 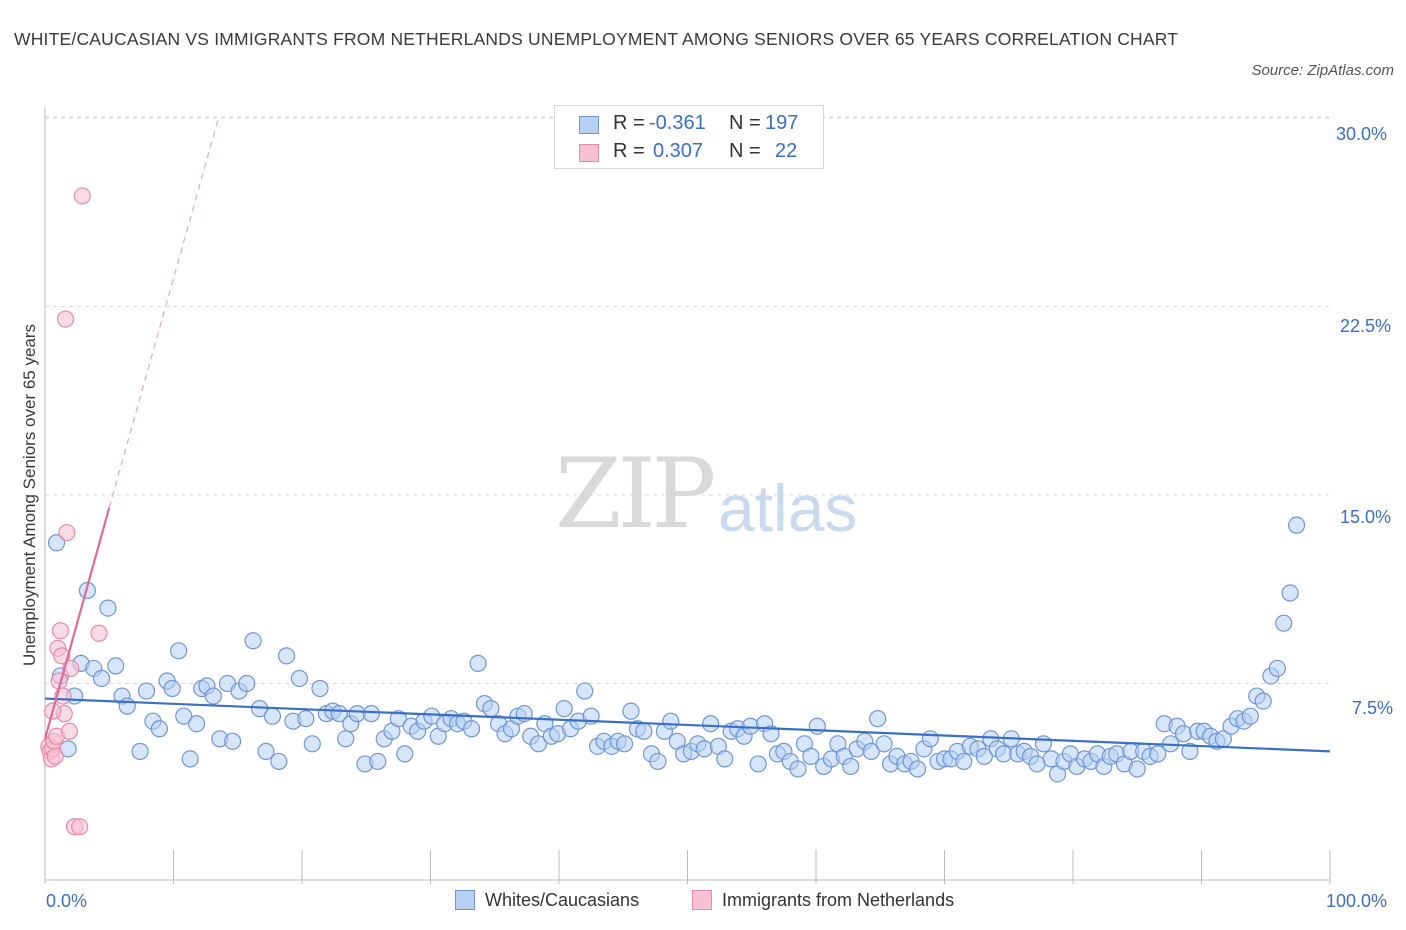 I want to click on watermark-zip: ZIP, so click(x=635, y=494).